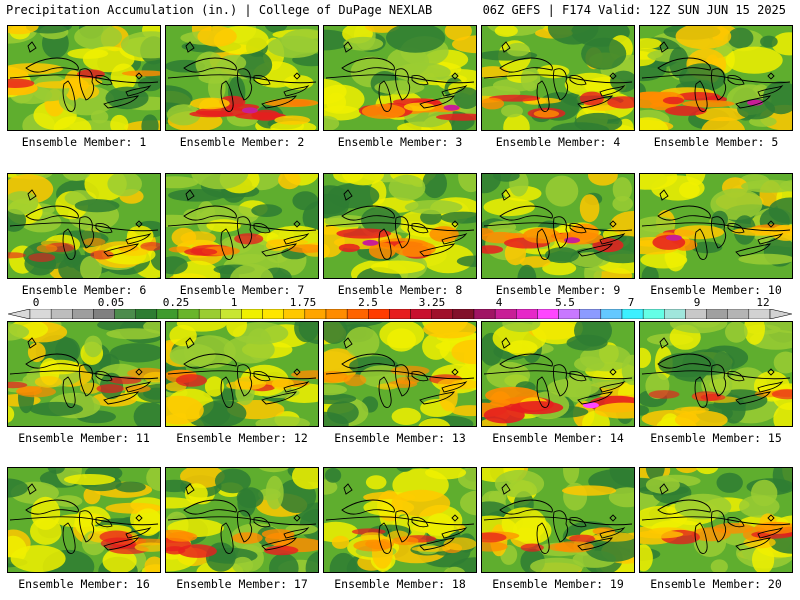 The image size is (800, 600). I want to click on member-label: Ensemble Member: 16, so click(84, 584).